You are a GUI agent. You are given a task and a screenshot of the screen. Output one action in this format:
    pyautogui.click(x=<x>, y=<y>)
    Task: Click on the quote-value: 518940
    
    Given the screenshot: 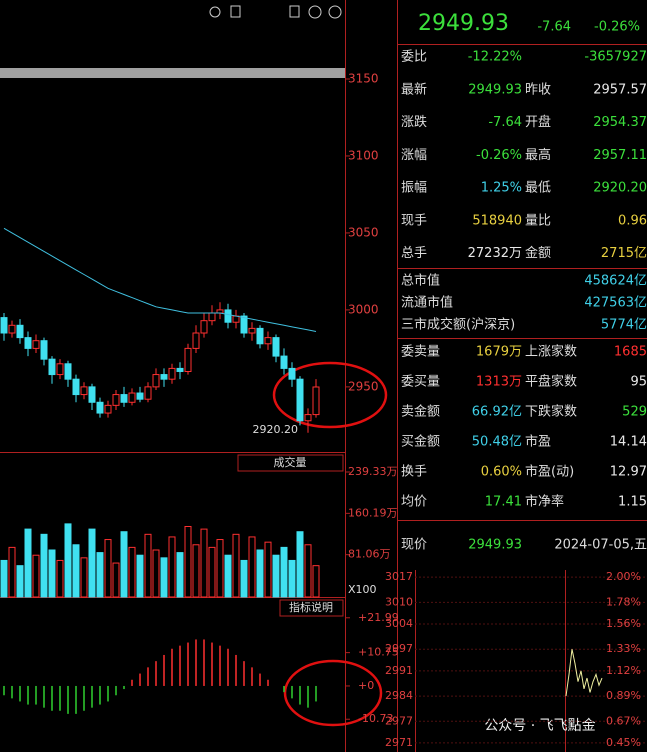 What is the action you would take?
    pyautogui.click(x=497, y=220)
    